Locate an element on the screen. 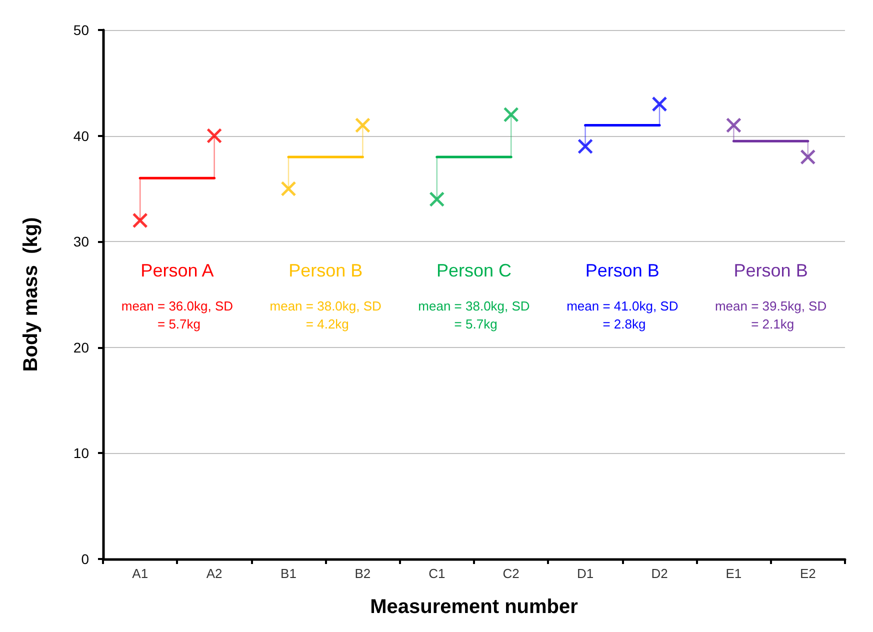 Image resolution: width=873 pixels, height=632 pixels. x-tick-label: E1 is located at coordinates (734, 573).